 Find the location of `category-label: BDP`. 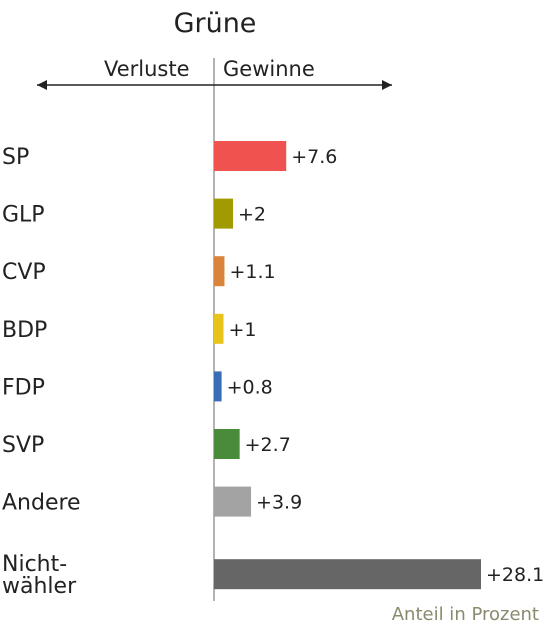

category-label: BDP is located at coordinates (24, 330).